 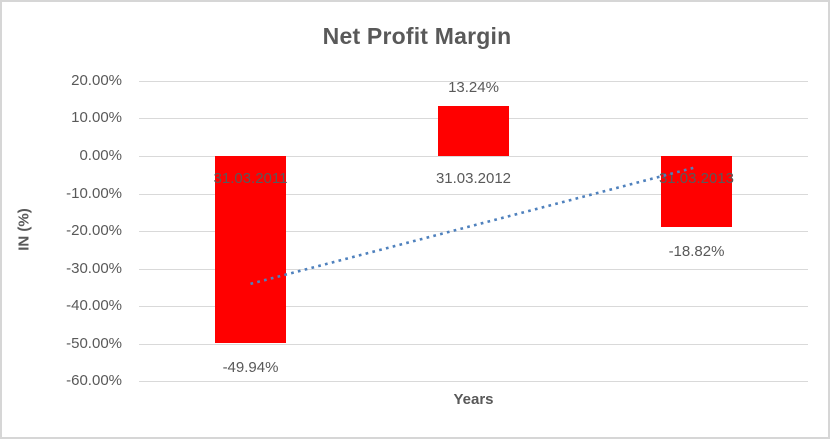 What do you see at coordinates (473, 131) in the screenshot?
I see `bar-31.03.2012` at bounding box center [473, 131].